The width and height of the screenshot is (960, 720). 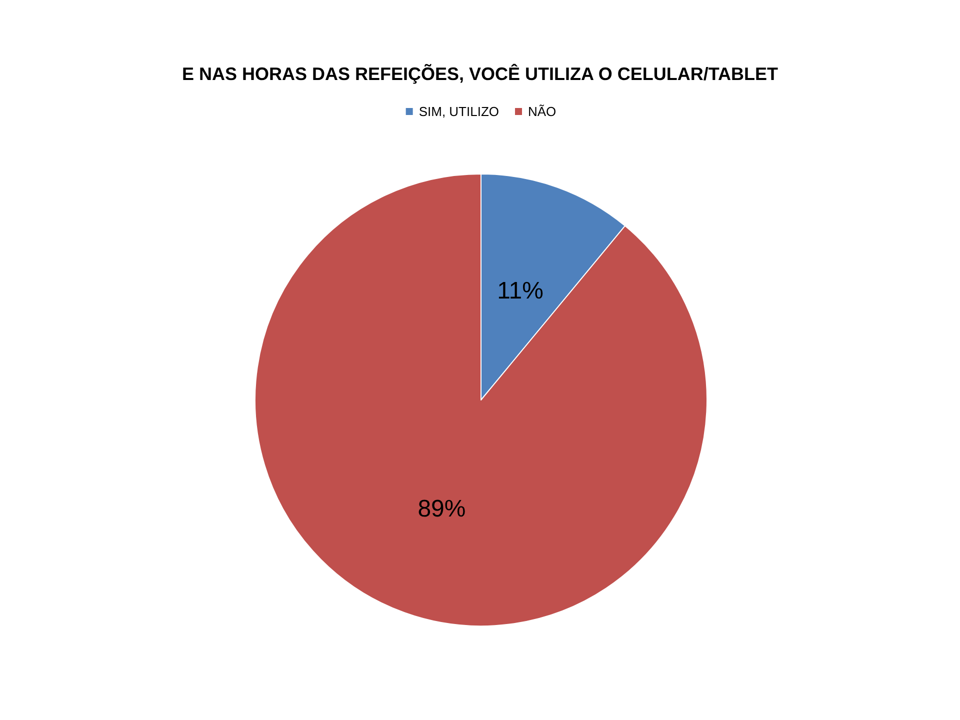 What do you see at coordinates (480, 73) in the screenshot?
I see `chart-title: E NAS HORAS DAS REFEIÇÕES, VOCÊ UTILIZA O CELULAR/TABLET` at bounding box center [480, 73].